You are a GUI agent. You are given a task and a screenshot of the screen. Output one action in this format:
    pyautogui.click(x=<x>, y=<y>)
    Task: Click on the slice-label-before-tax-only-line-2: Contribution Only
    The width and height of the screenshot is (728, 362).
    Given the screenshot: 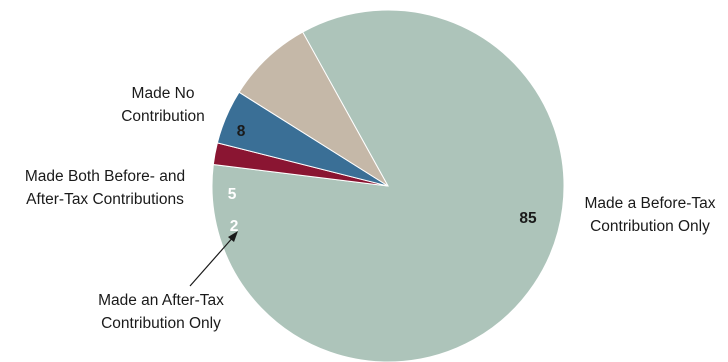 What is the action you would take?
    pyautogui.click(x=650, y=226)
    